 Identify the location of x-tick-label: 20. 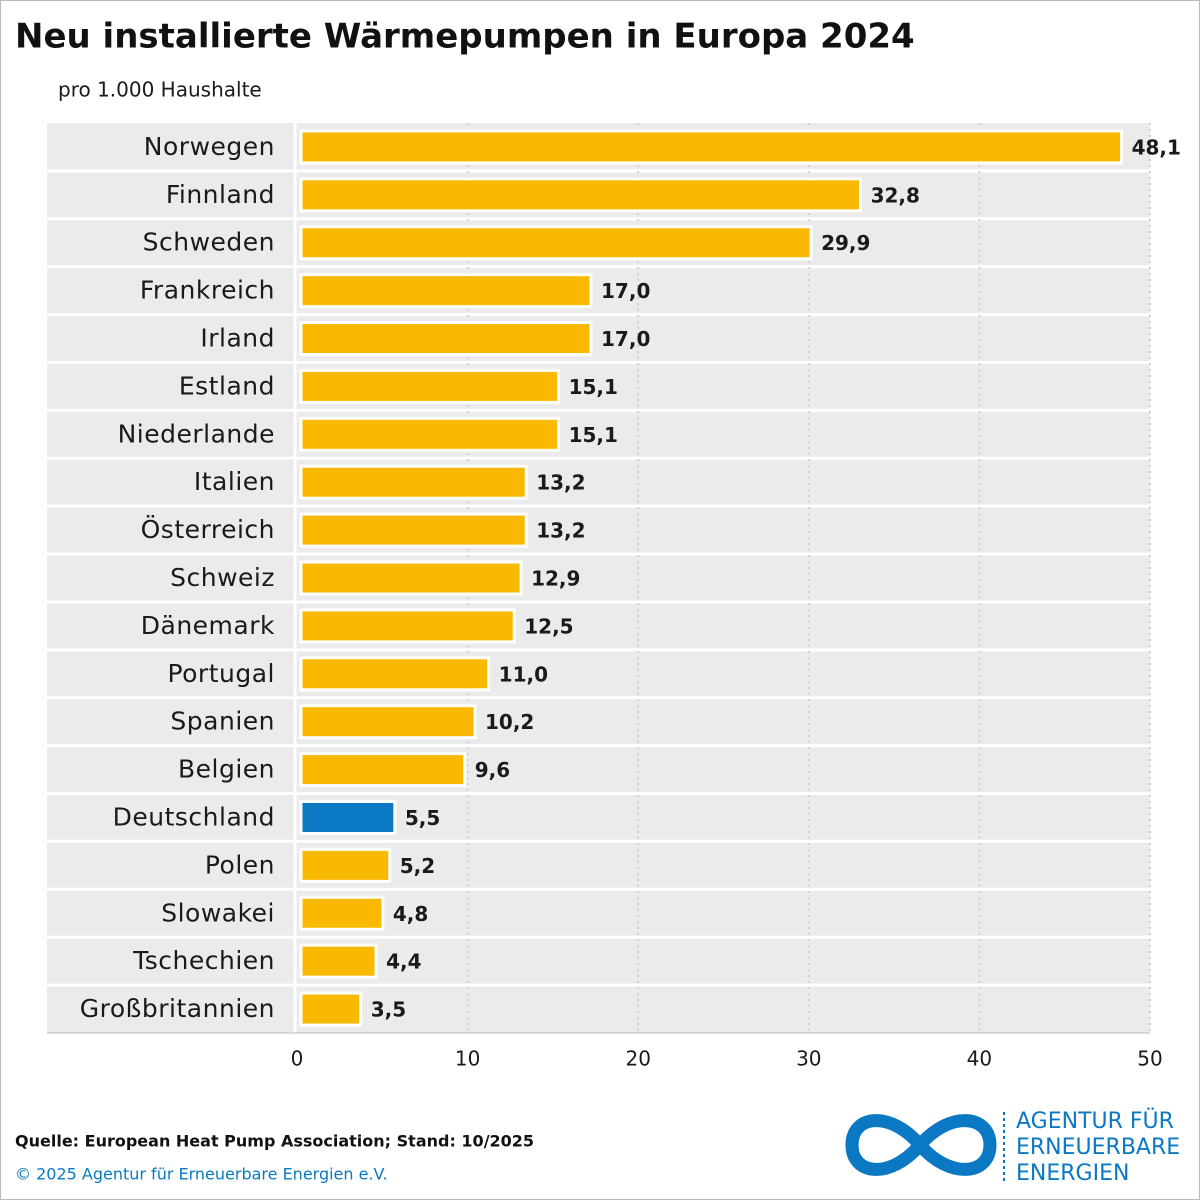
(637, 1059).